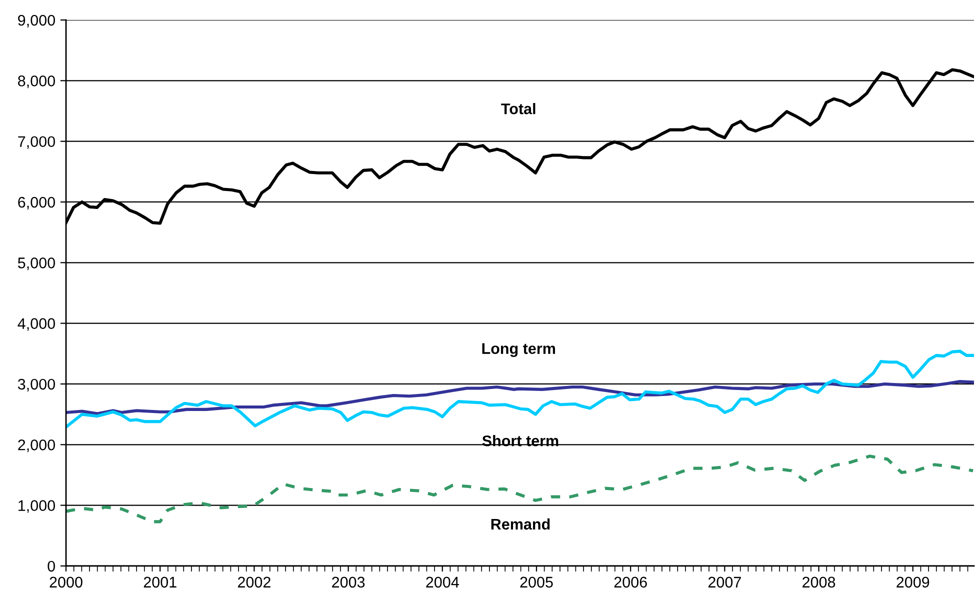 The width and height of the screenshot is (975, 597). What do you see at coordinates (519, 350) in the screenshot?
I see `text: Long term` at bounding box center [519, 350].